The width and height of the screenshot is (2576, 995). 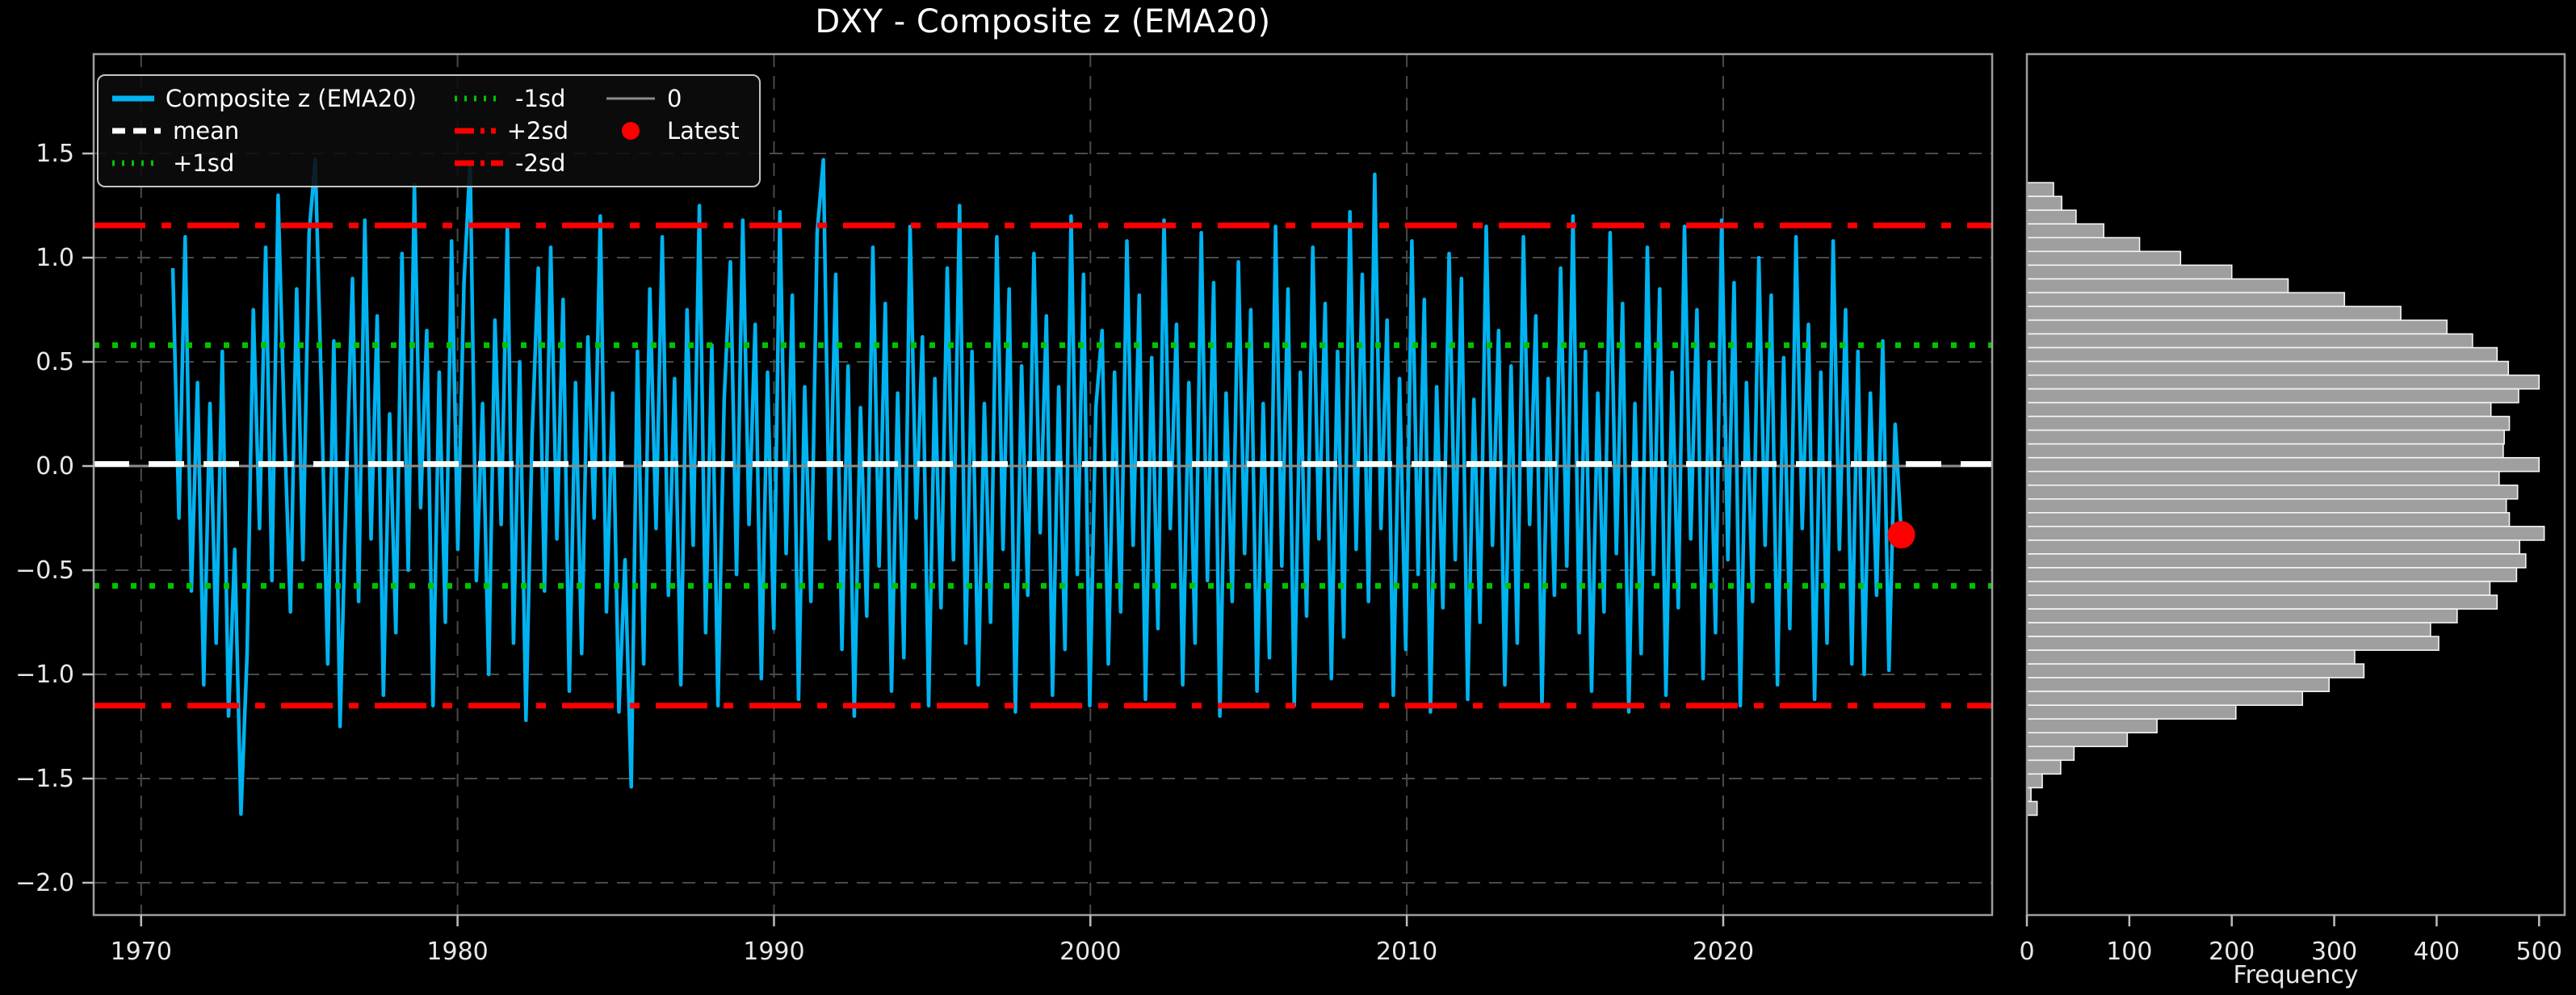 I want to click on x-tick-label: 1990, so click(x=773, y=952).